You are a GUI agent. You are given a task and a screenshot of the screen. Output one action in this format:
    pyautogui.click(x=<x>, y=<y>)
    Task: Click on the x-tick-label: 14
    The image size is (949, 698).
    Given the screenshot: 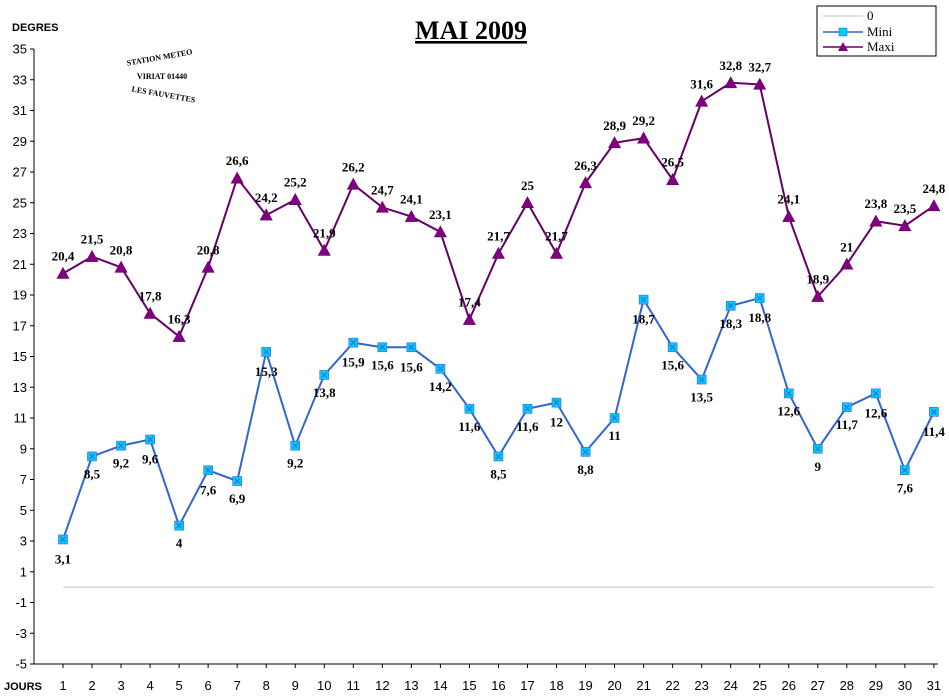 What is the action you would take?
    pyautogui.click(x=440, y=685)
    